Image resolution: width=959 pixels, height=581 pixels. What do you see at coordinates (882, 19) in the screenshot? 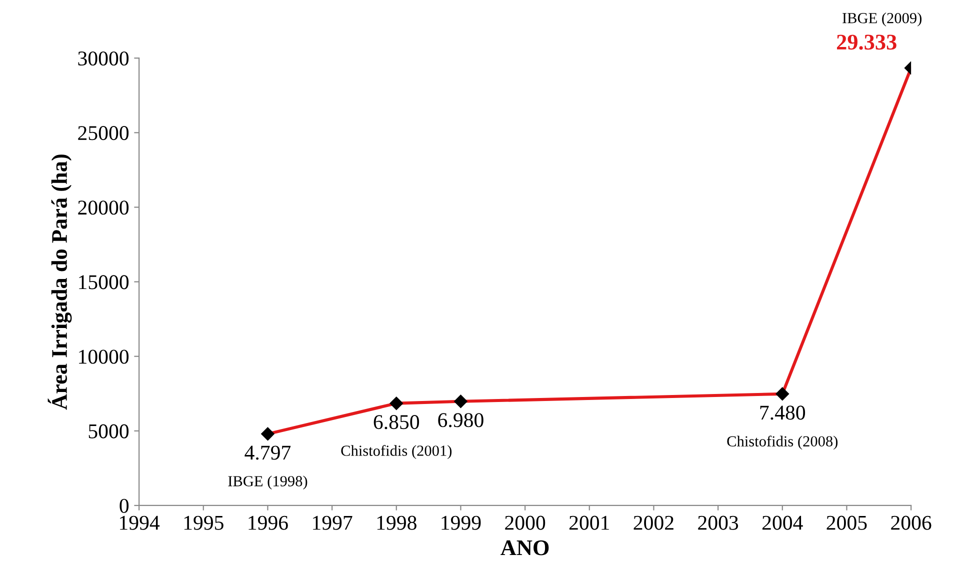
I see `annotation: IBGE (2009)` at bounding box center [882, 19].